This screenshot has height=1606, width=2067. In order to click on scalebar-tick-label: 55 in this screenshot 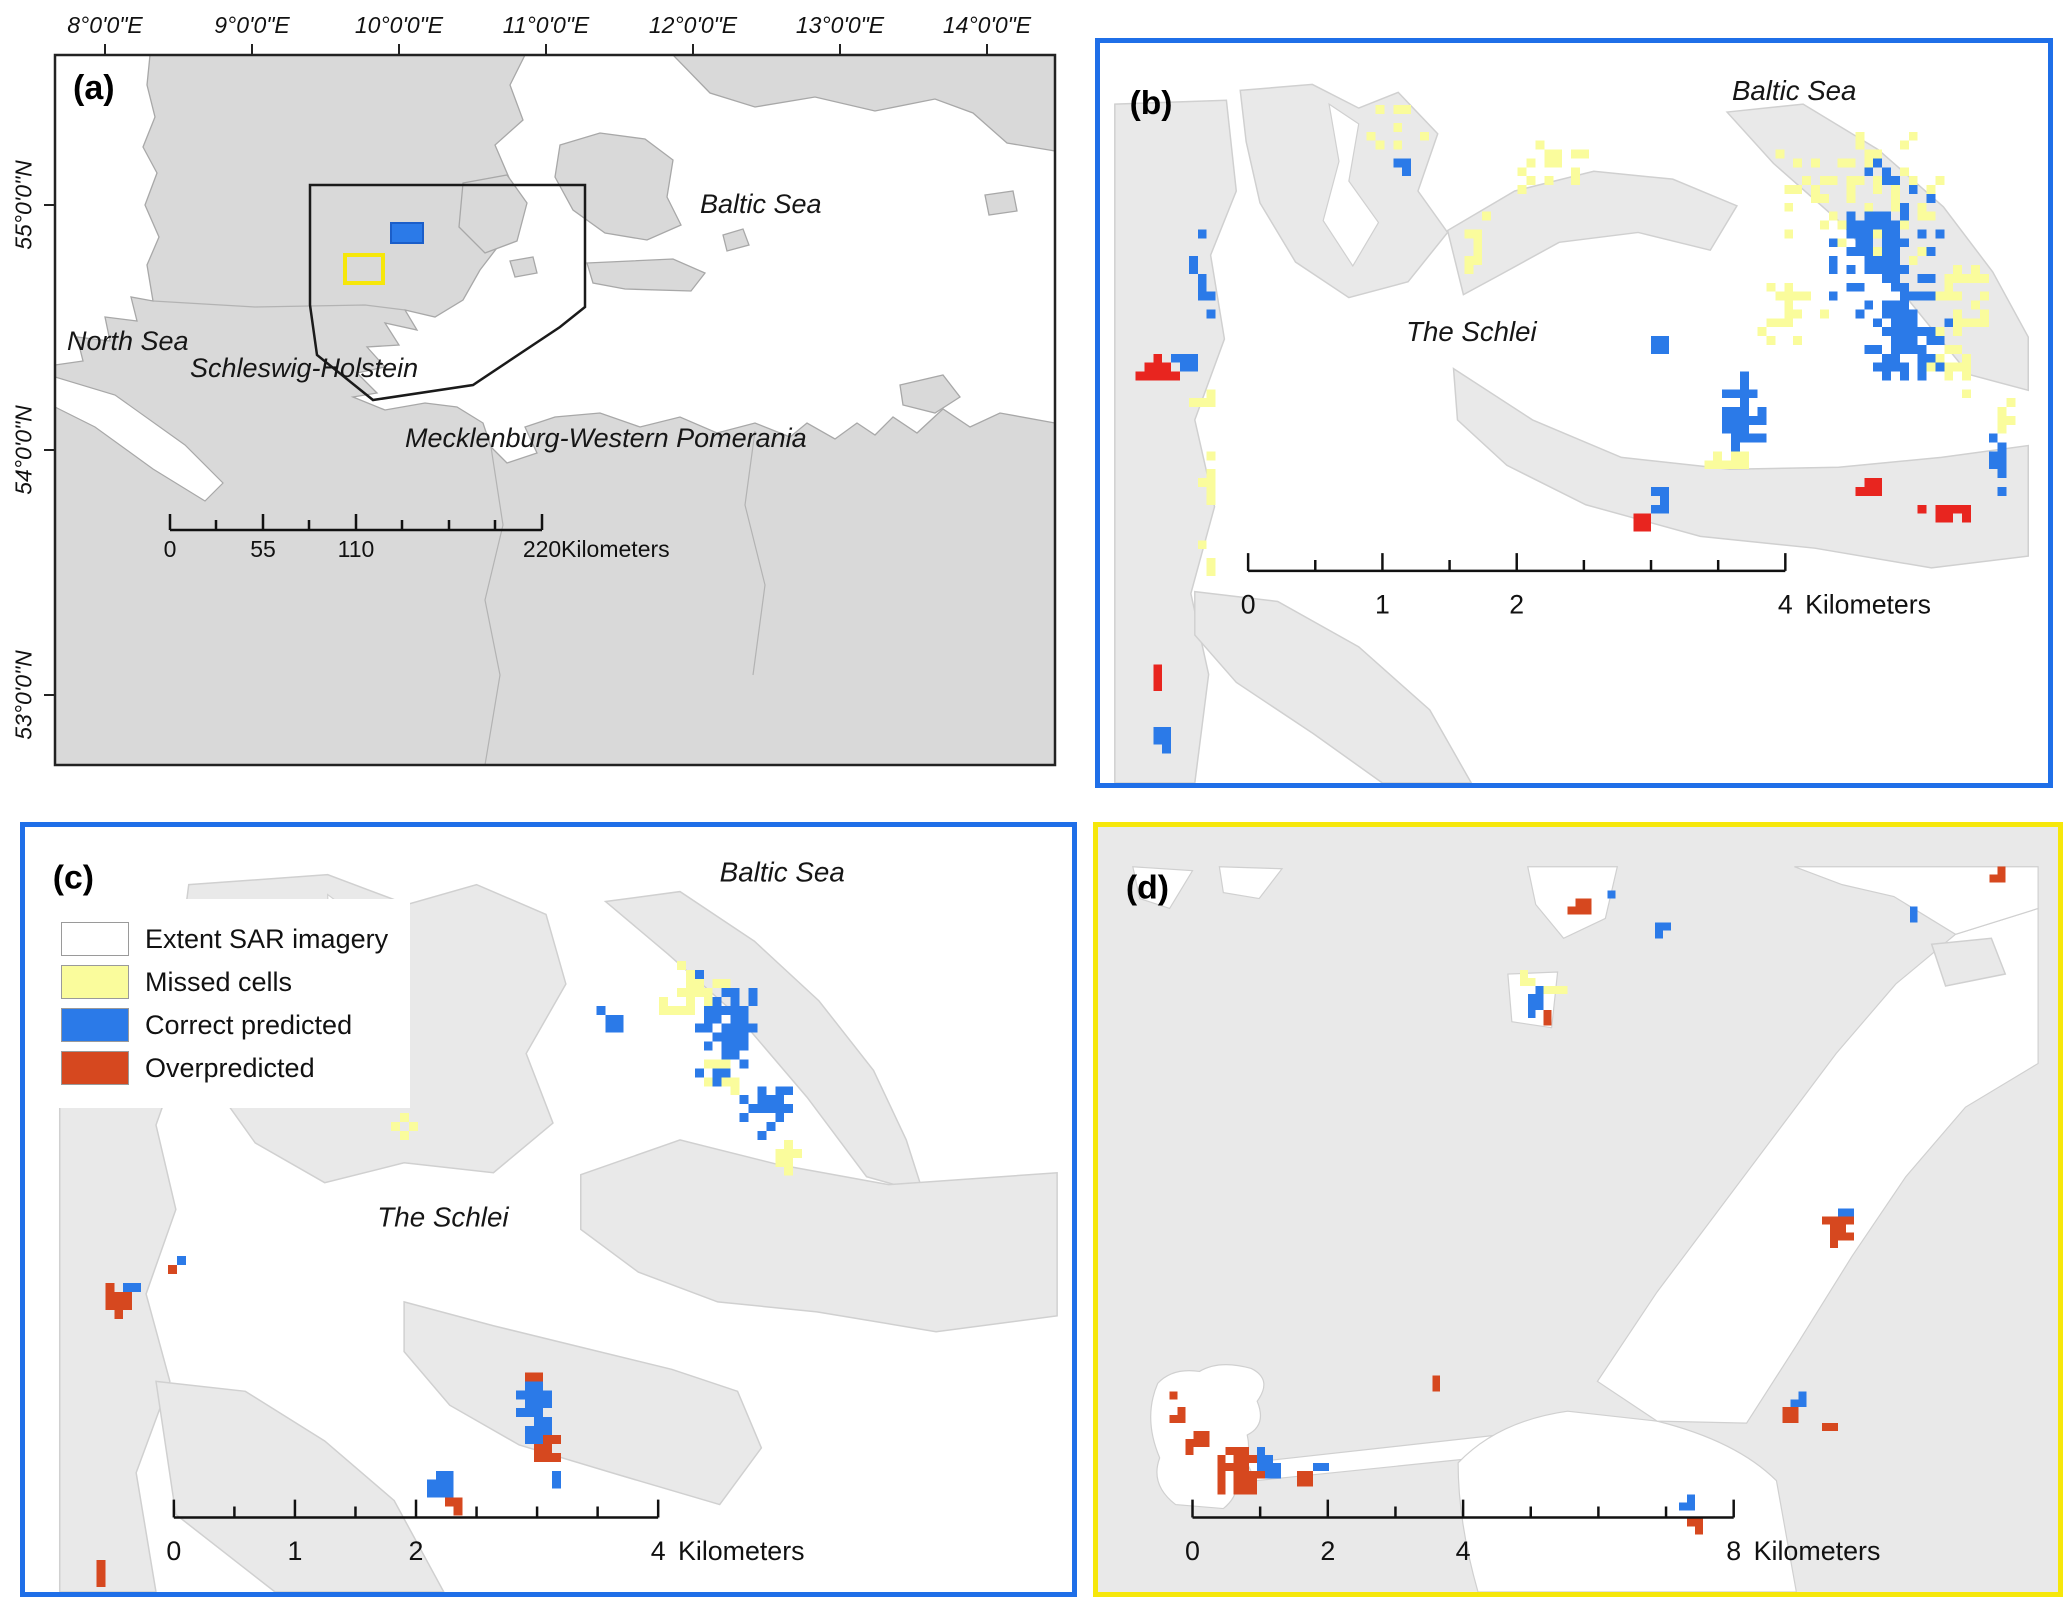, I will do `click(263, 549)`.